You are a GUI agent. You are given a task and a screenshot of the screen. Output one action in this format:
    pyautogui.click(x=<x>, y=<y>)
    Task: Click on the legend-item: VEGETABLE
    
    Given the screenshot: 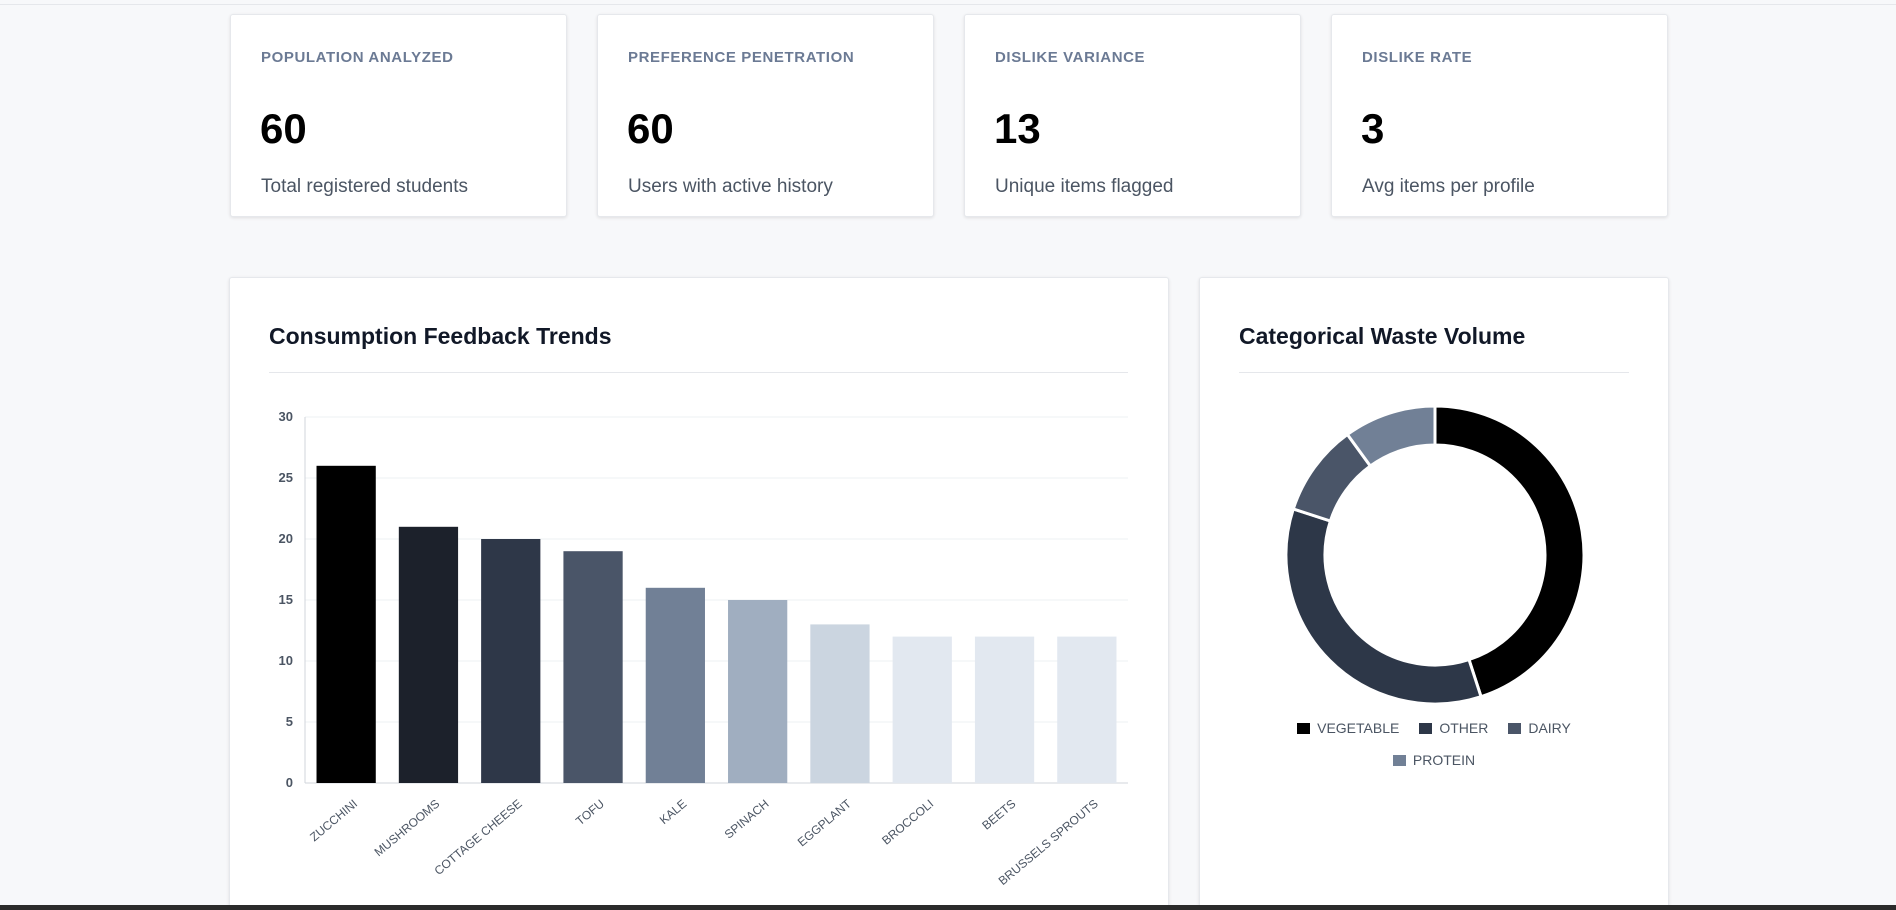 What is the action you would take?
    pyautogui.click(x=1348, y=728)
    